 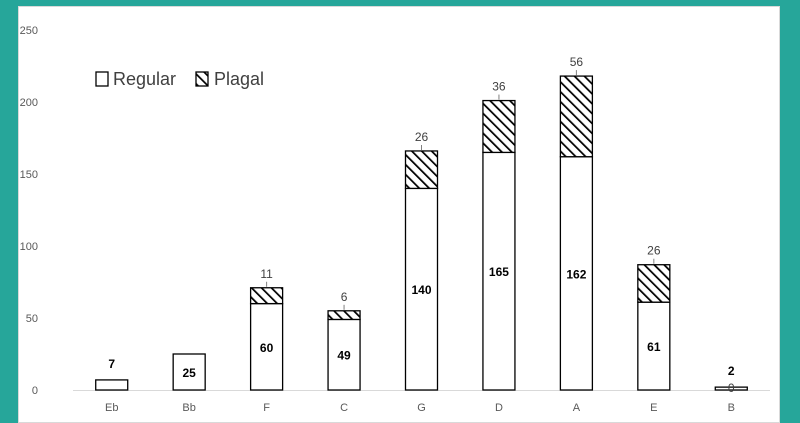 I want to click on legend-label-regular: Regular, so click(x=144, y=79).